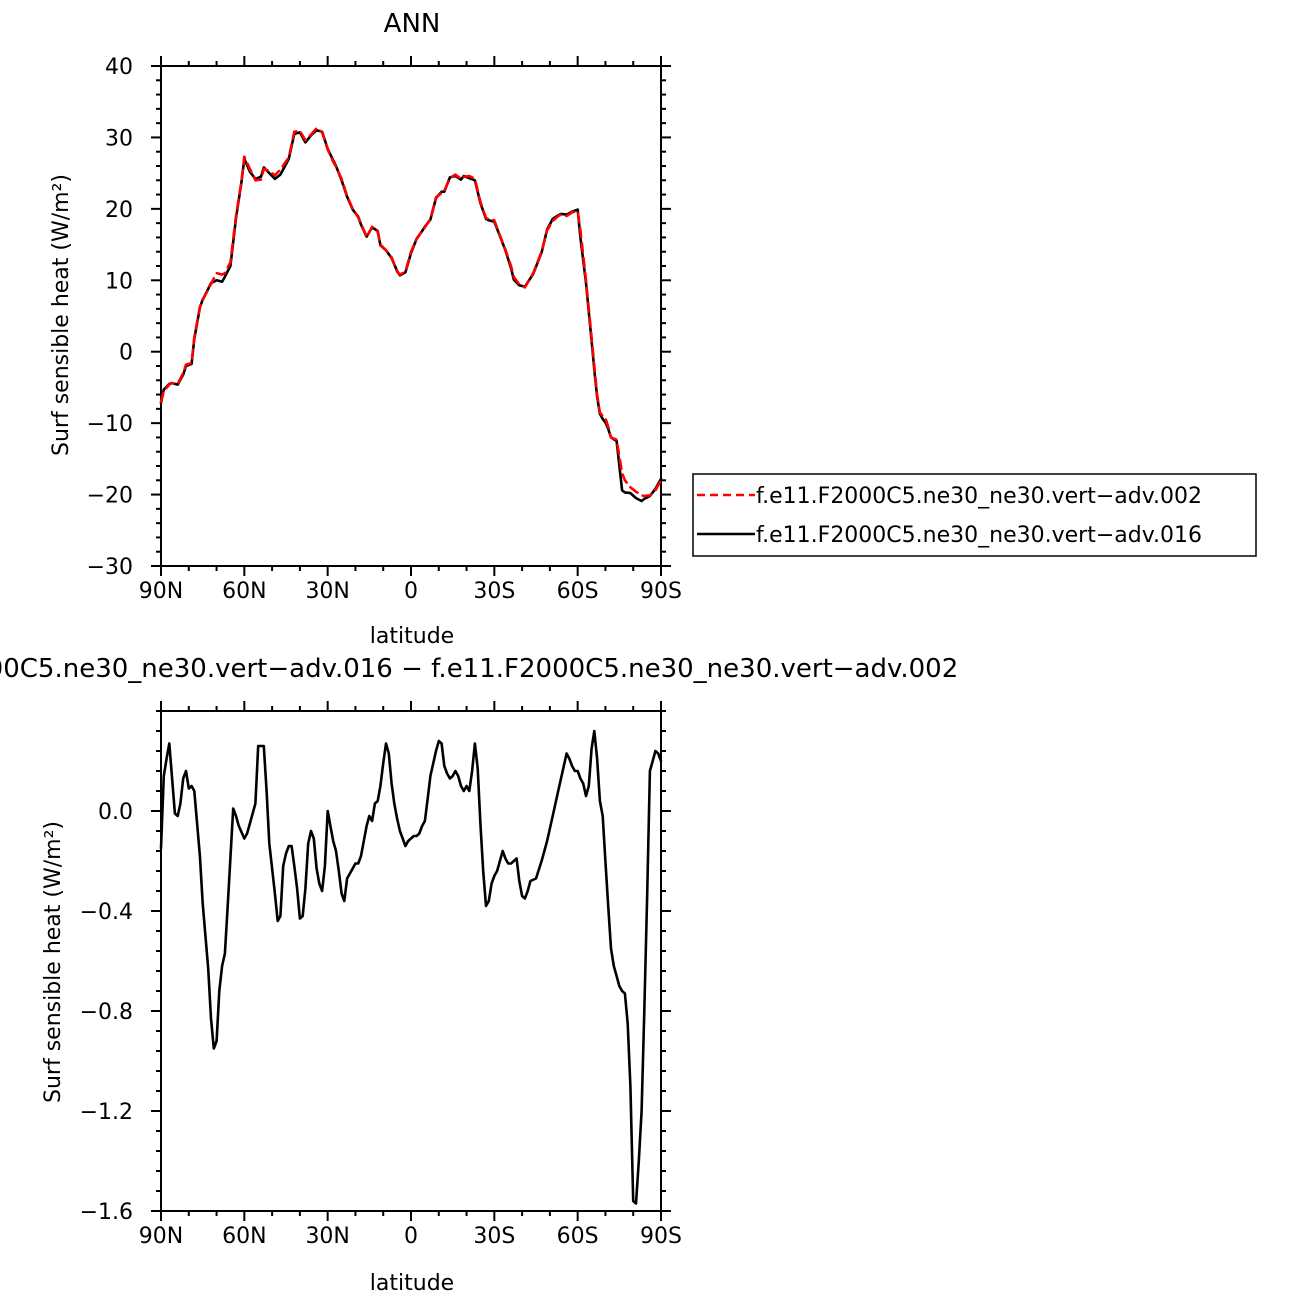  I want to click on legend-box, so click(974, 515).